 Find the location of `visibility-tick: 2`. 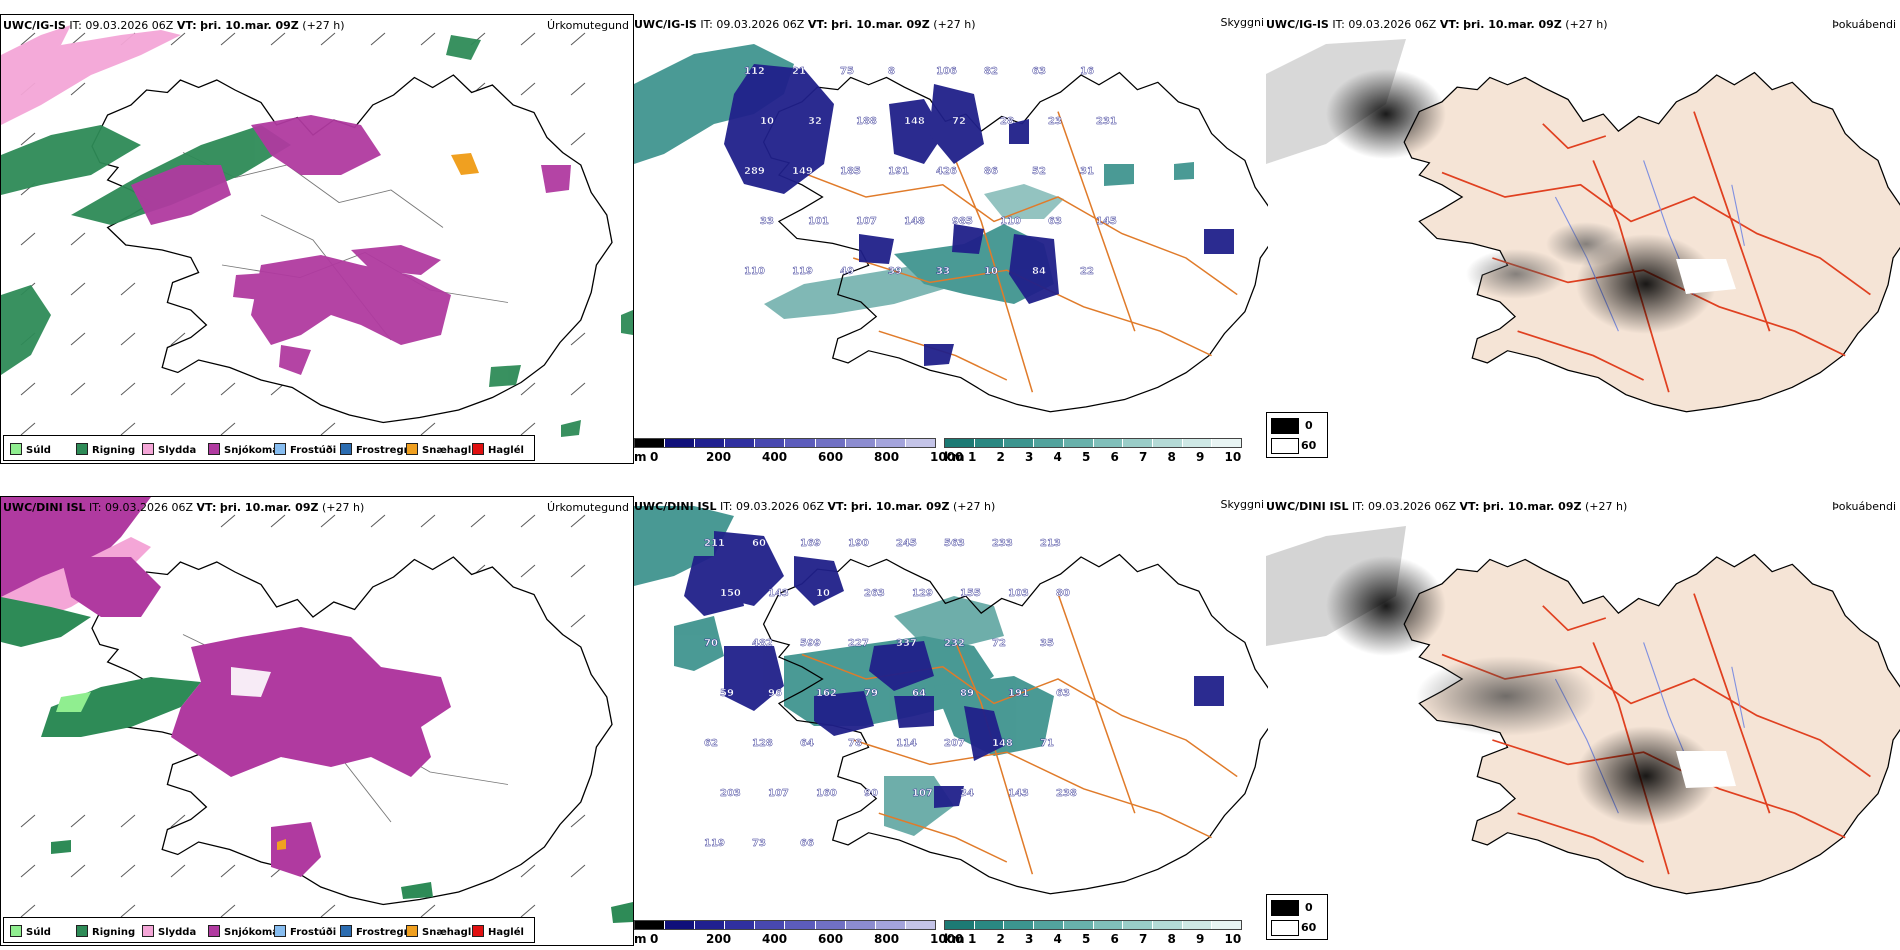

visibility-tick: 2 is located at coordinates (1000, 457).